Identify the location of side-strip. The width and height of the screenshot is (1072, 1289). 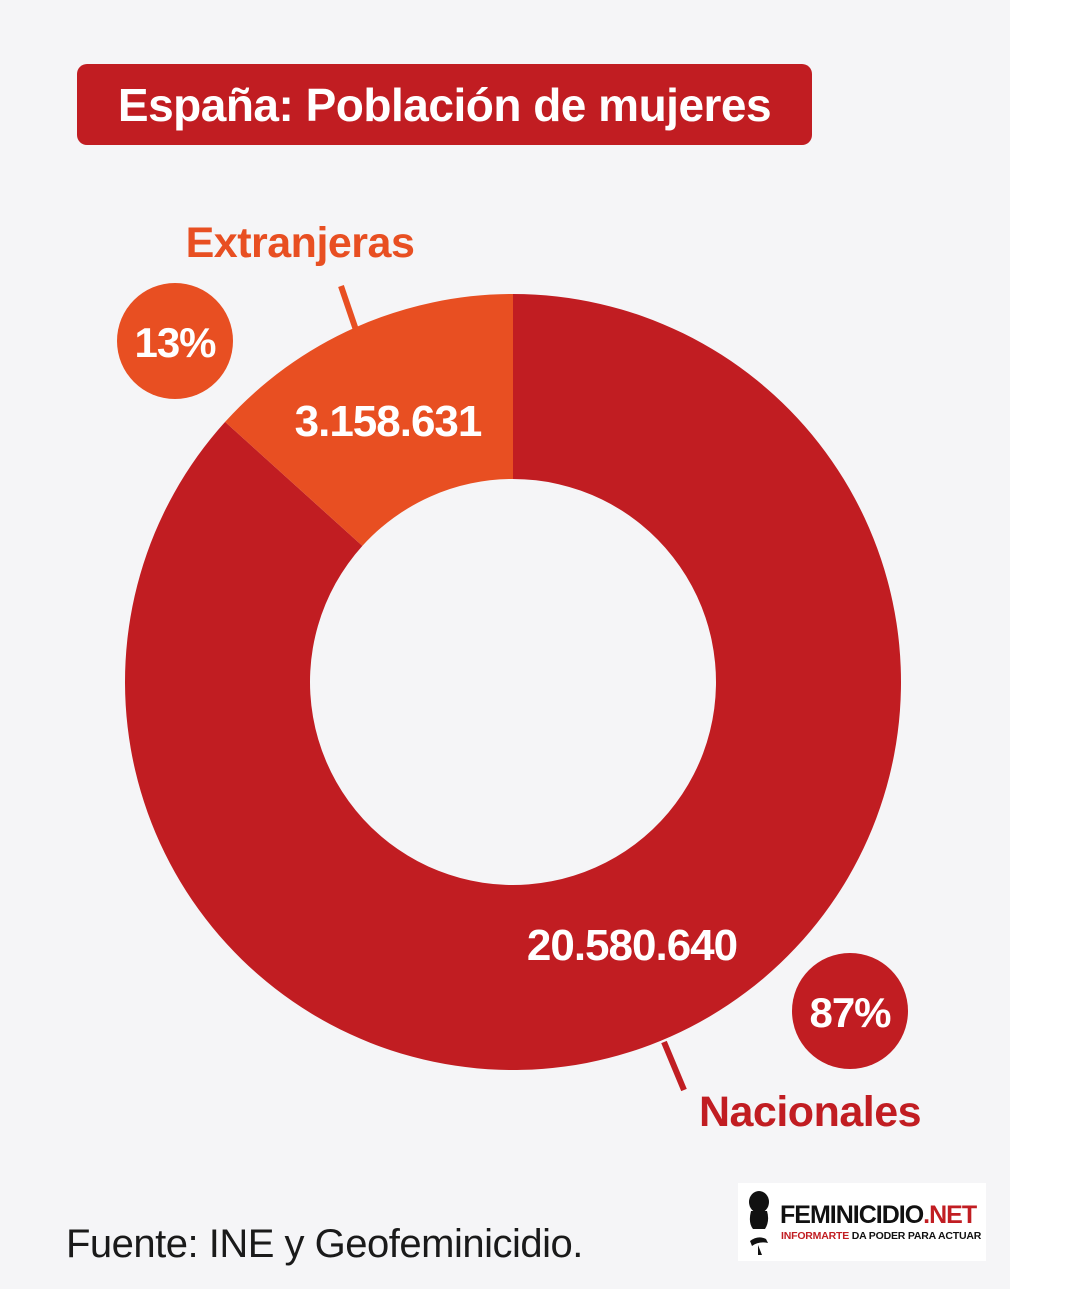
(1041, 644).